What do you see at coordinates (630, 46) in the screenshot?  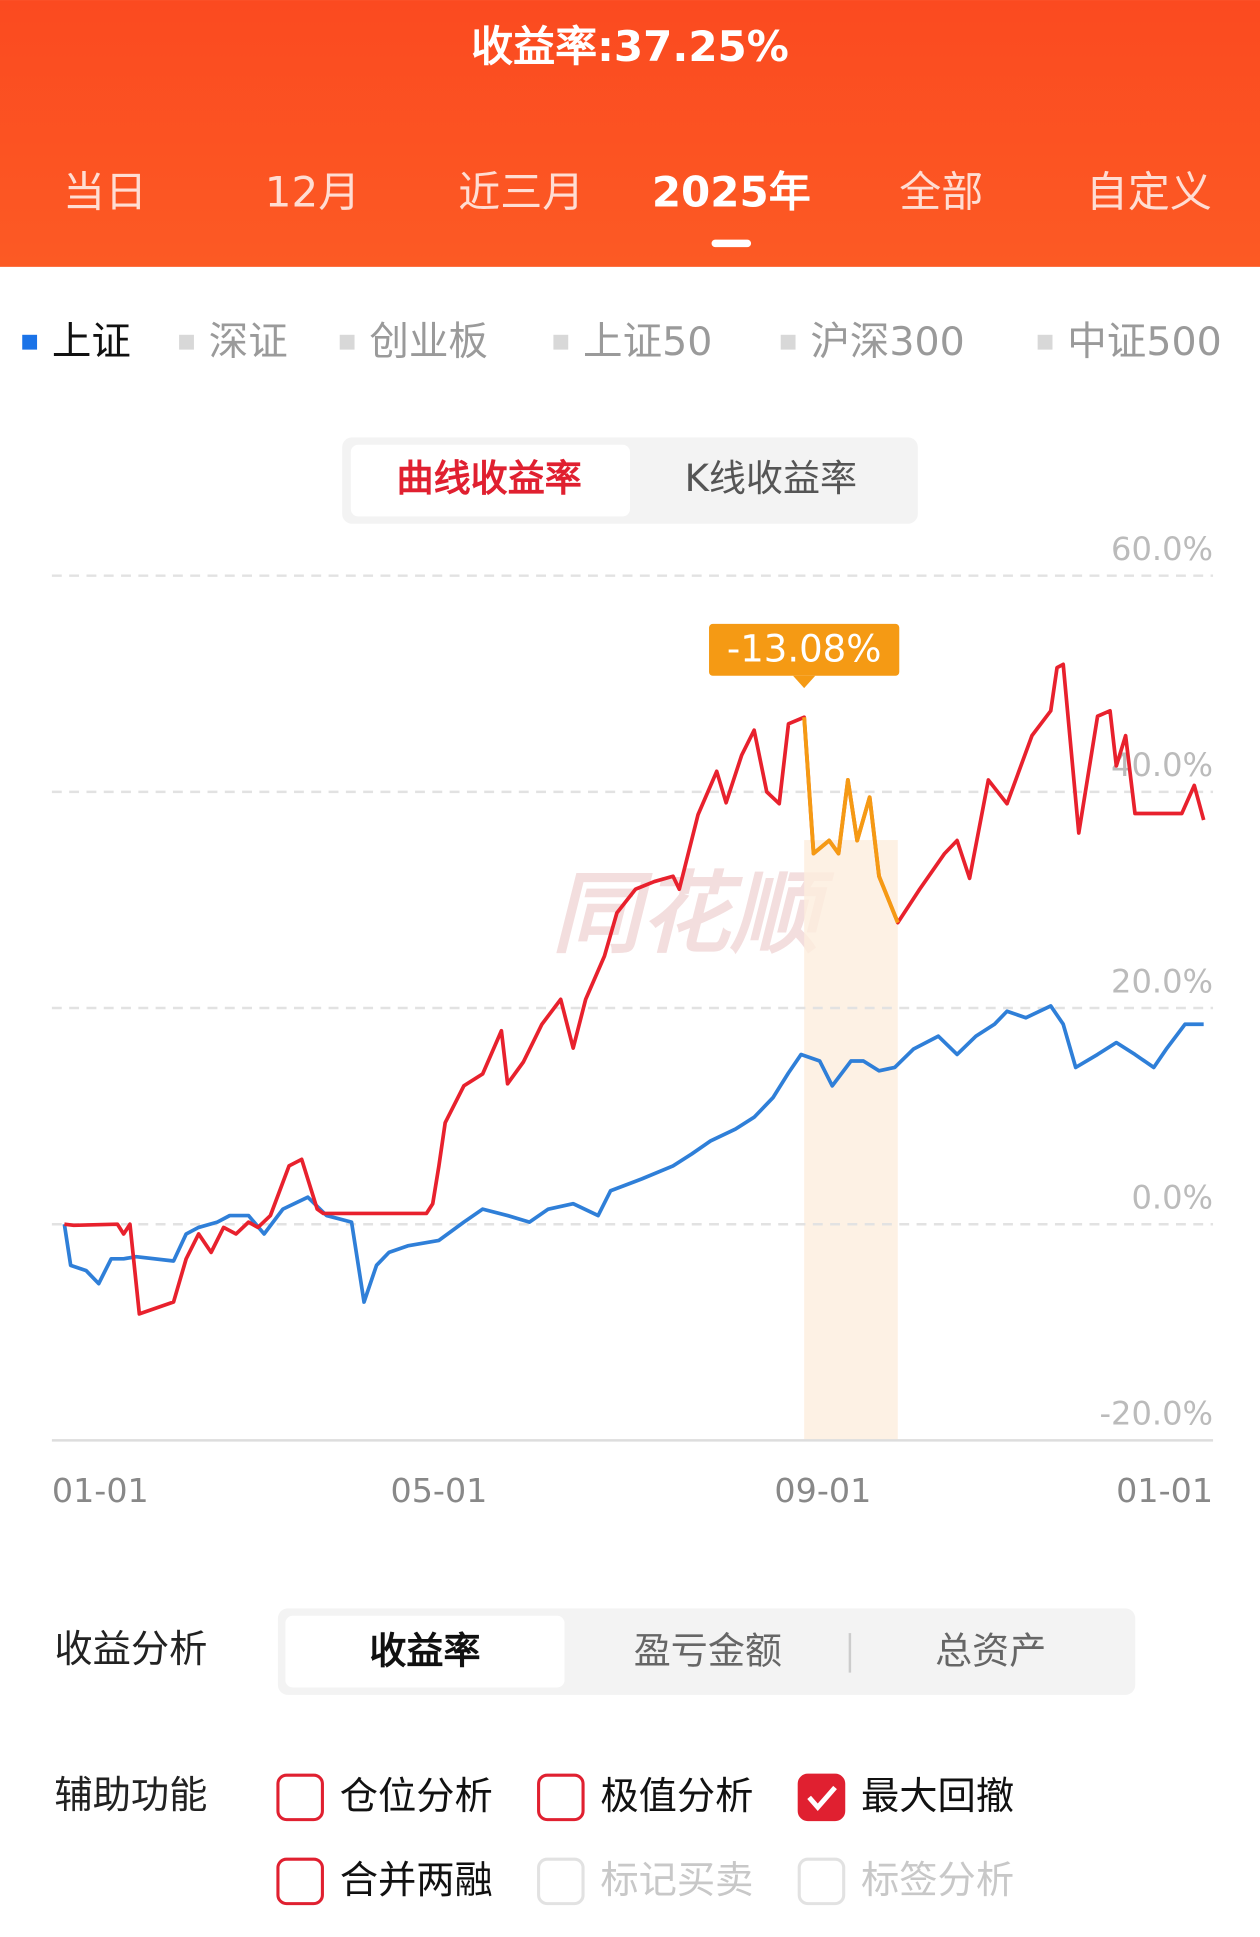 I see `header-title: 收益率:37.25%` at bounding box center [630, 46].